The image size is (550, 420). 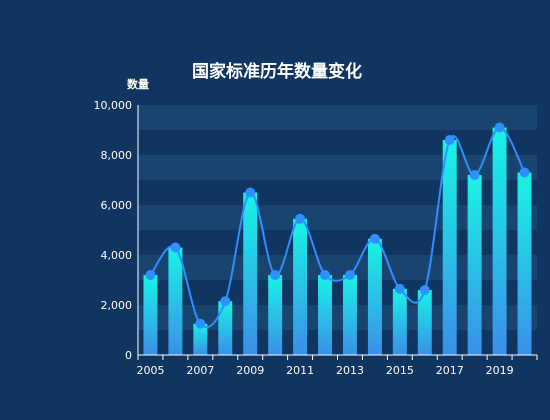 I want to click on y-tick-label: 10,000, so click(x=113, y=105).